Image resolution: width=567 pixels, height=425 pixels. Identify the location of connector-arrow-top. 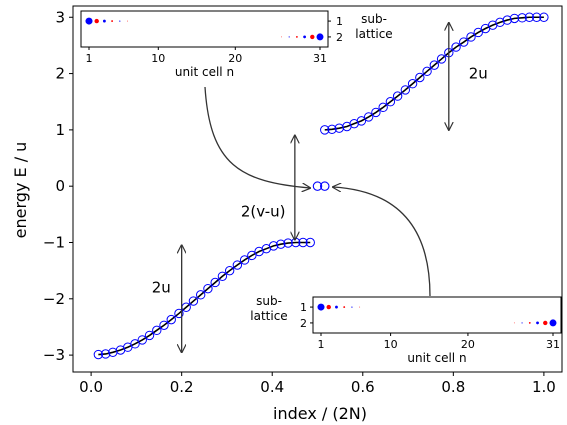
(257, 137).